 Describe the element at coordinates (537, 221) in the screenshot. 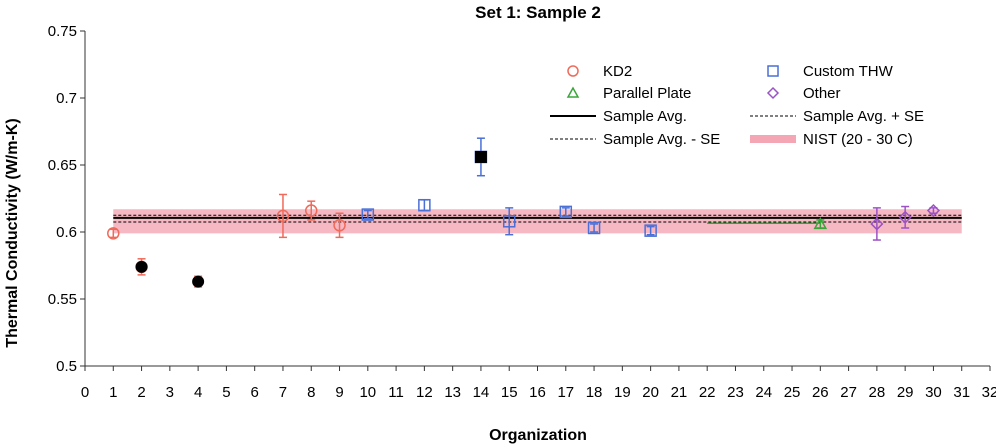

I see `nist-band` at that location.